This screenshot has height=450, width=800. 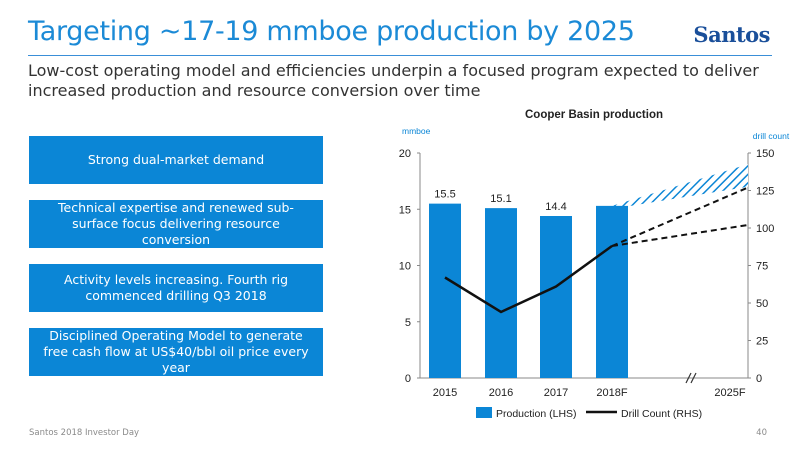 I want to click on y-axis-left-label: mmboe, so click(x=416, y=131).